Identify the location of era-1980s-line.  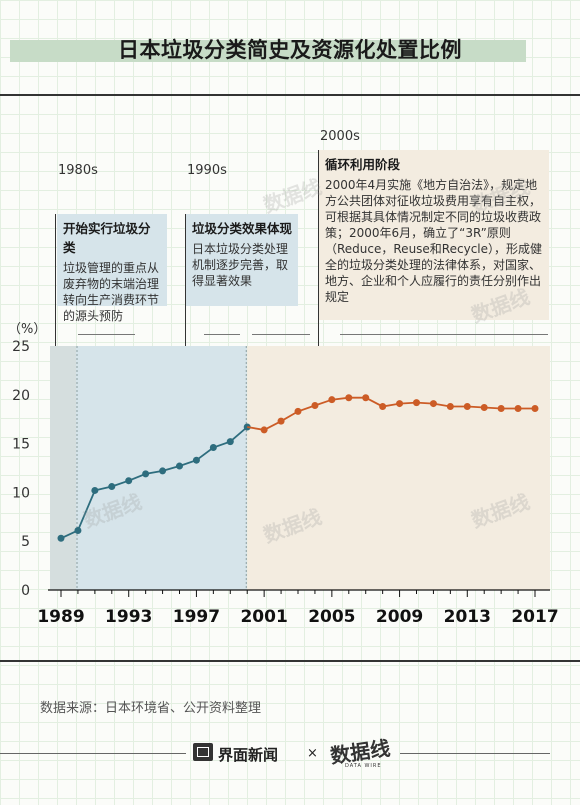
(55, 280).